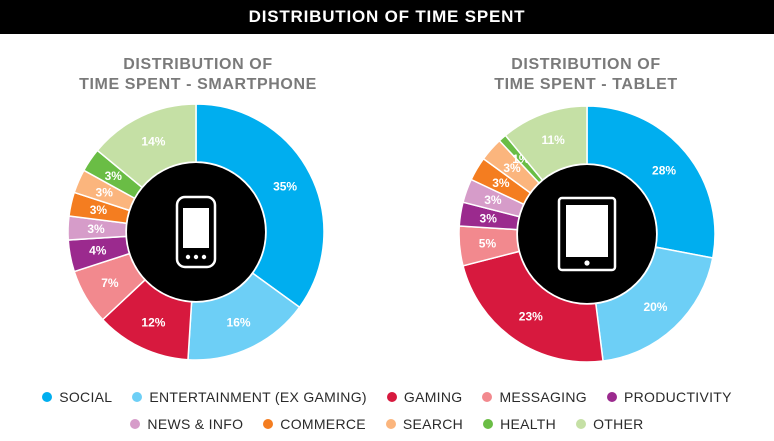  What do you see at coordinates (543, 397) in the screenshot?
I see `legend-label: MESSAGING` at bounding box center [543, 397].